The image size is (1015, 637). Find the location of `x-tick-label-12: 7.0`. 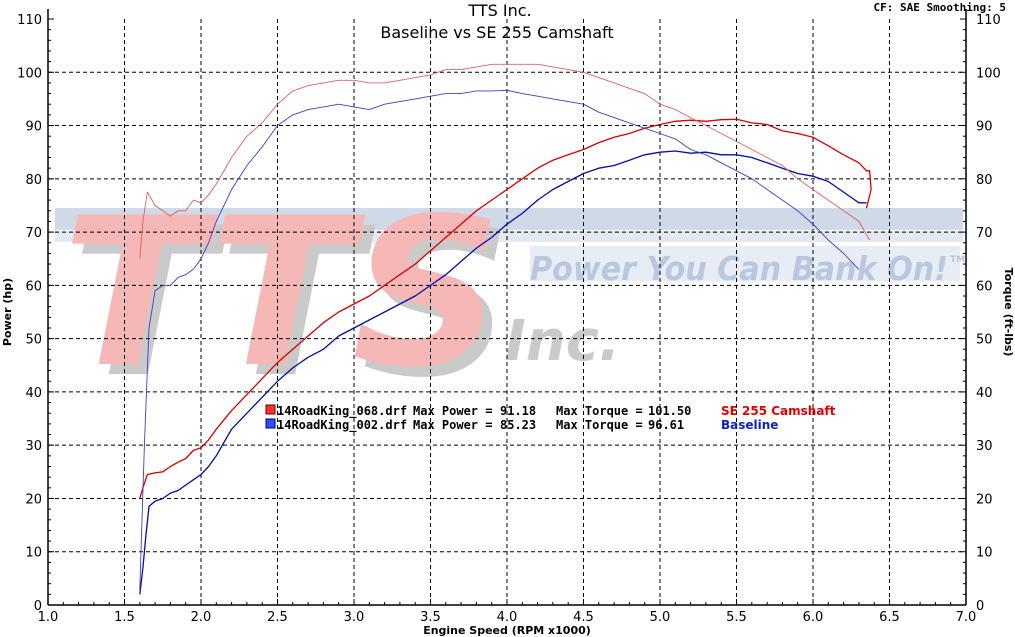

x-tick-label-12: 7.0 is located at coordinates (966, 617).